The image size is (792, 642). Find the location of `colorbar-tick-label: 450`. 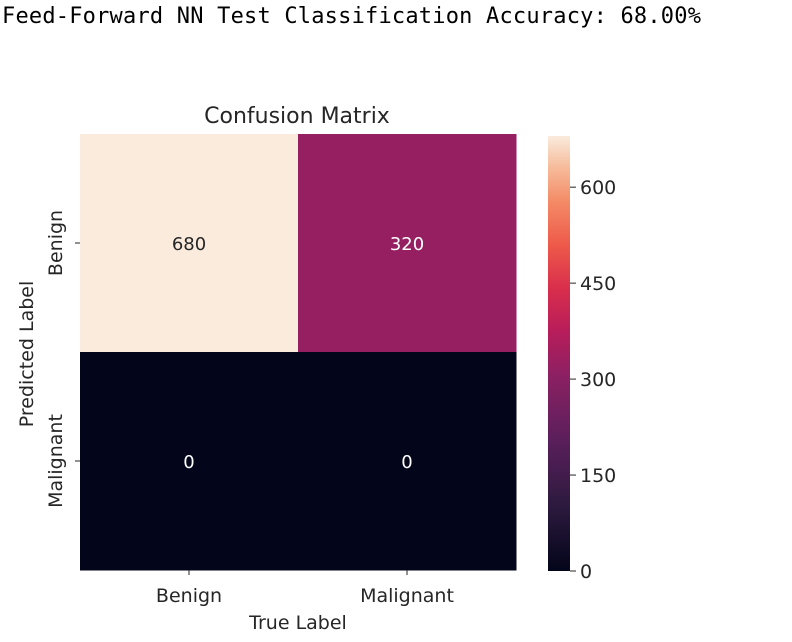

colorbar-tick-label: 450 is located at coordinates (598, 284).